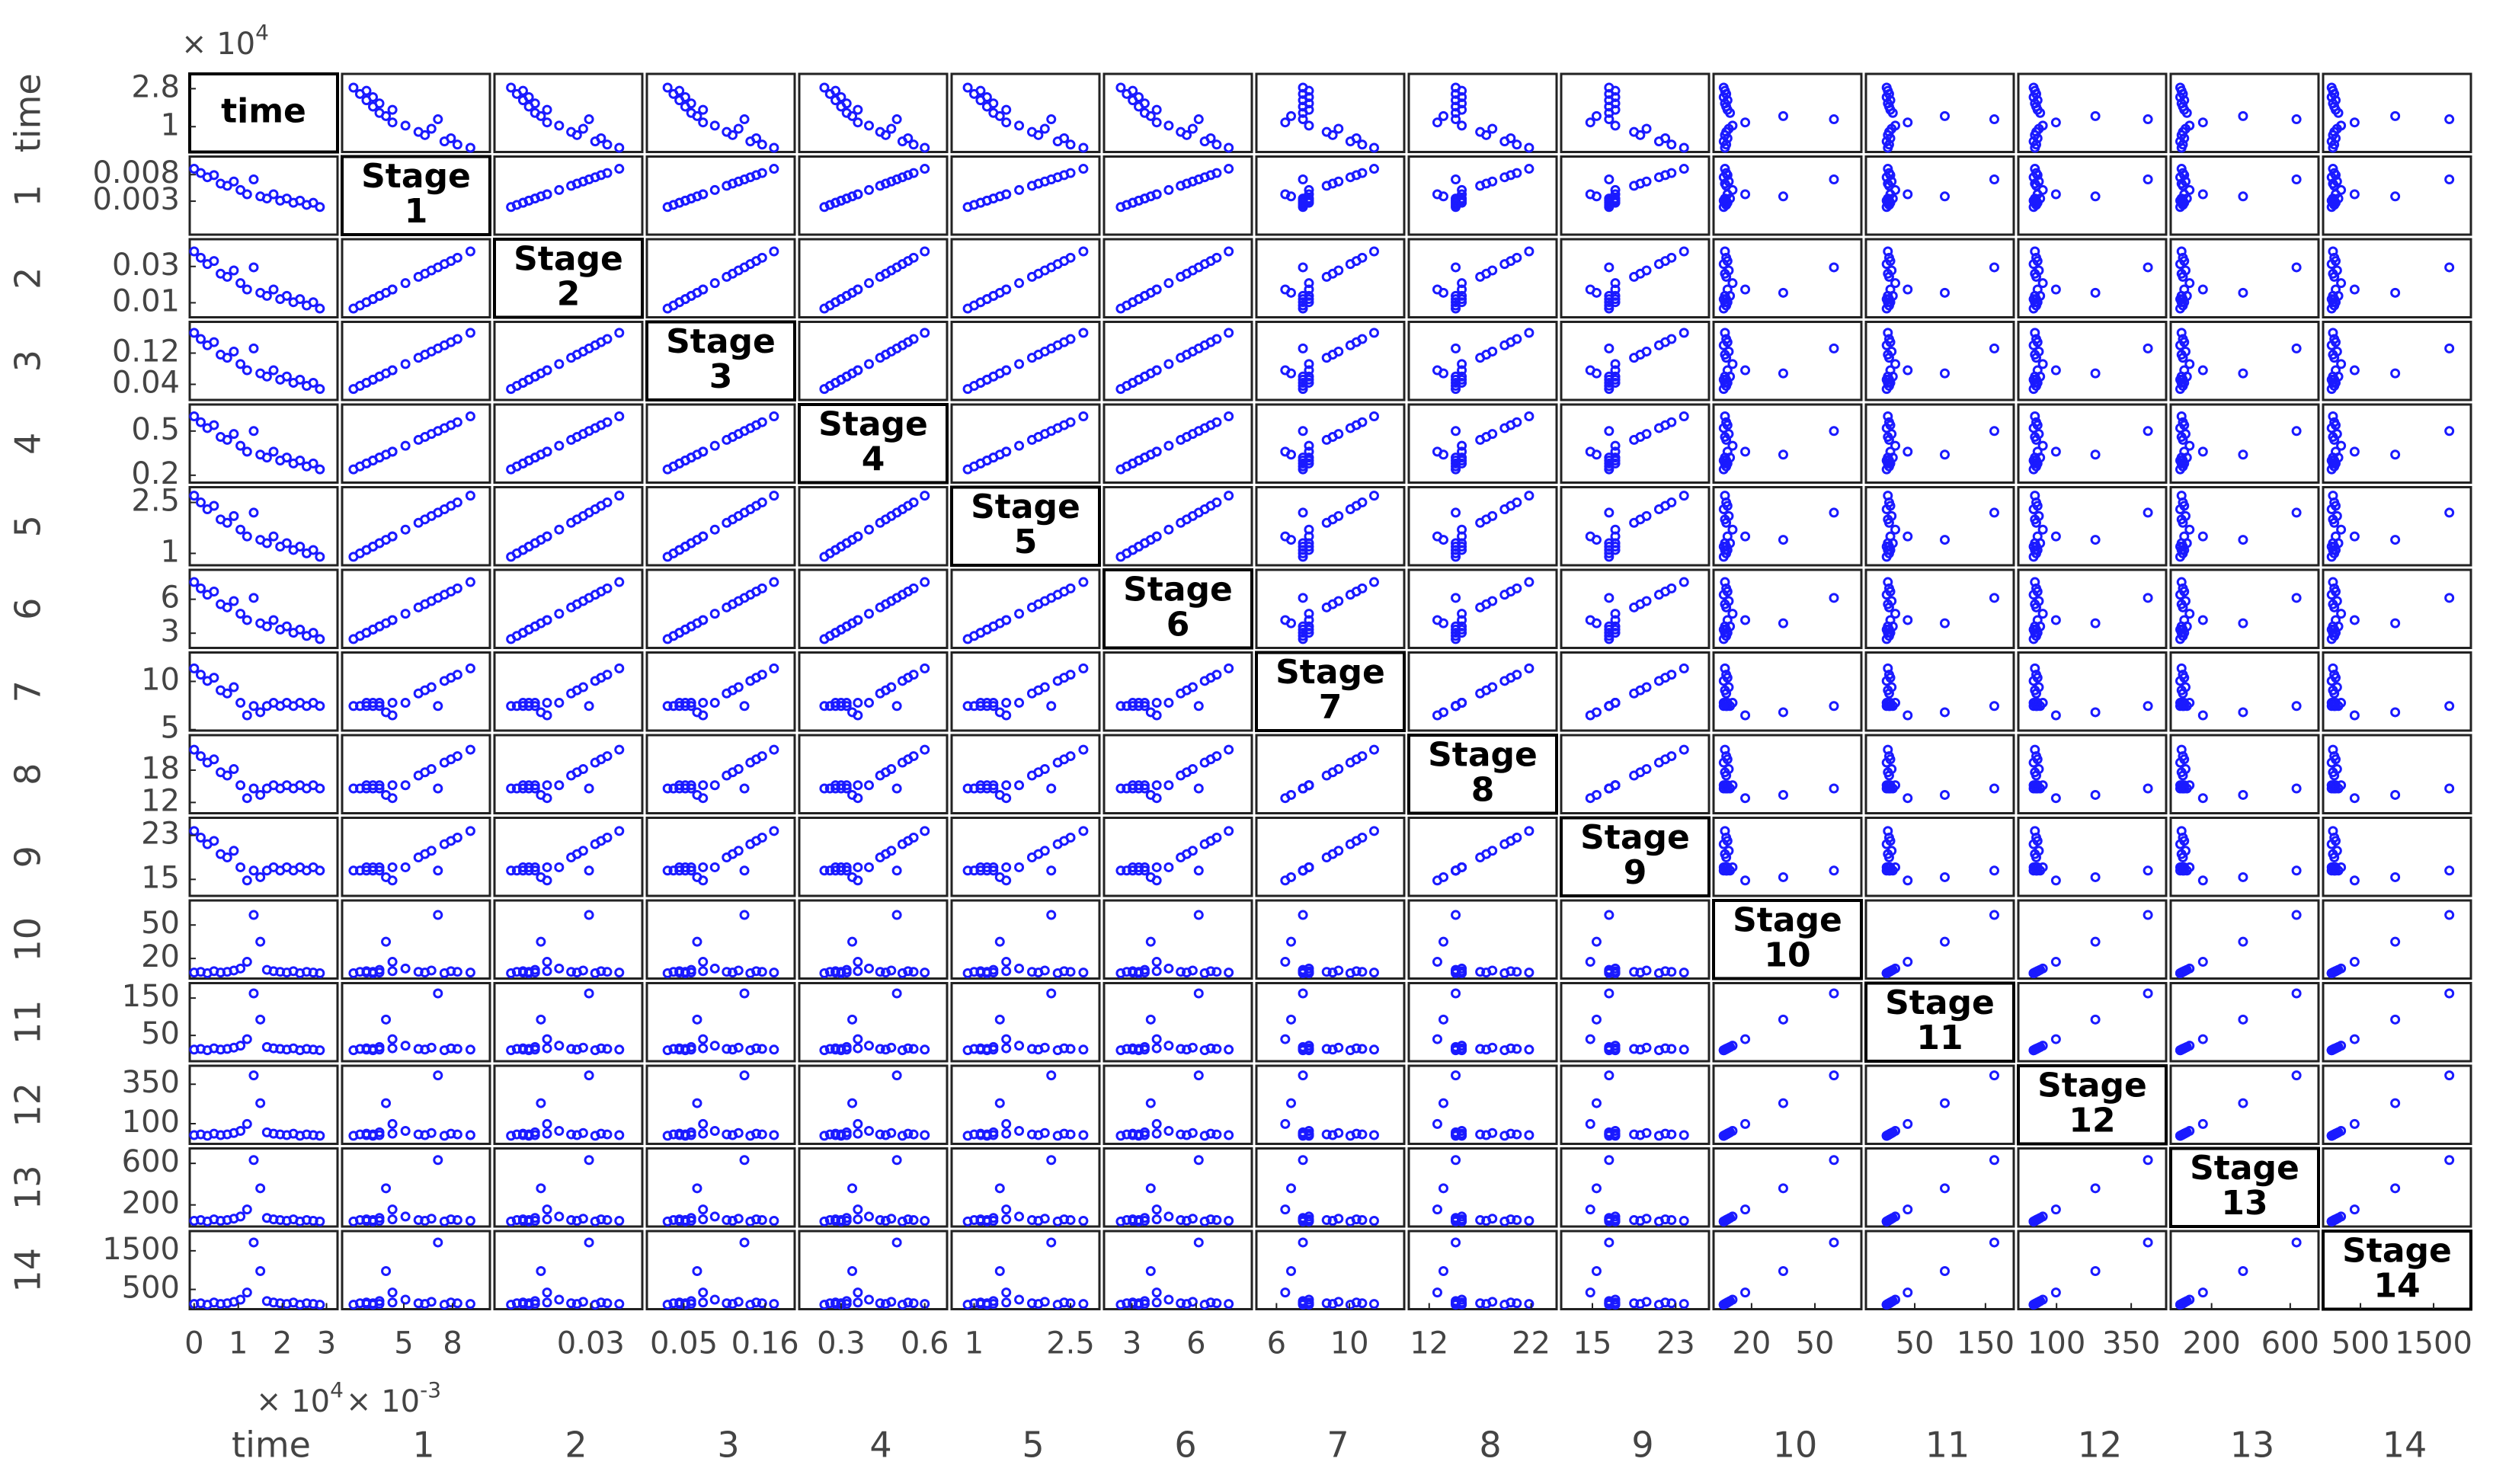 The image size is (2493, 1484). Describe the element at coordinates (151, 996) in the screenshot. I see `y-tick-label: 150` at that location.